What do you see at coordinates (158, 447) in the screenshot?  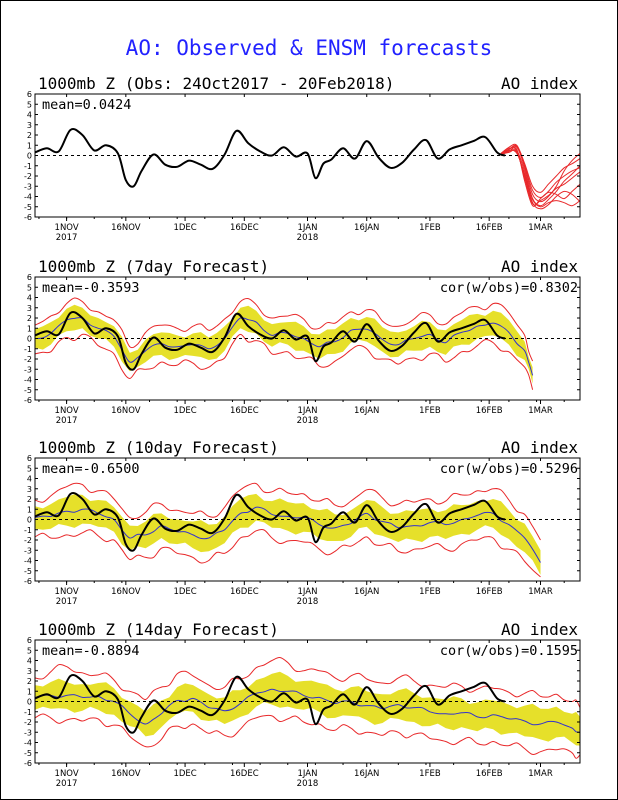 I see `panel-title: 1000mb Z (10day Forecast)` at bounding box center [158, 447].